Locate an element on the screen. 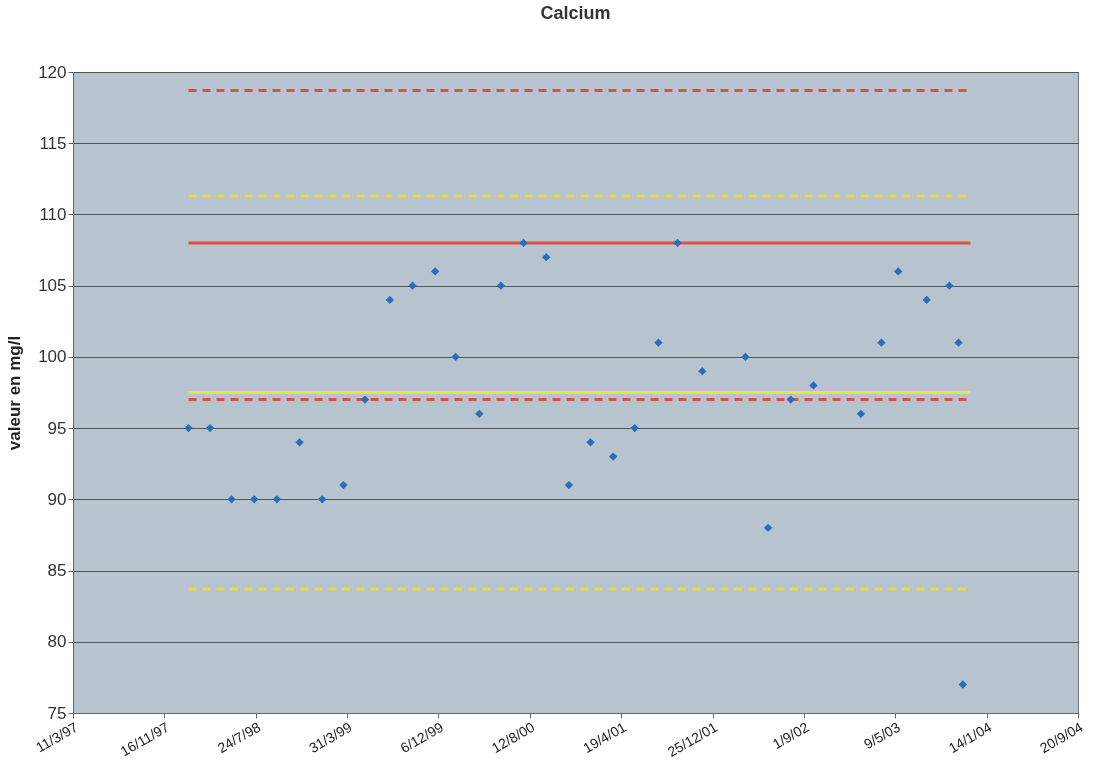  chart-title: Calcium is located at coordinates (575, 13).